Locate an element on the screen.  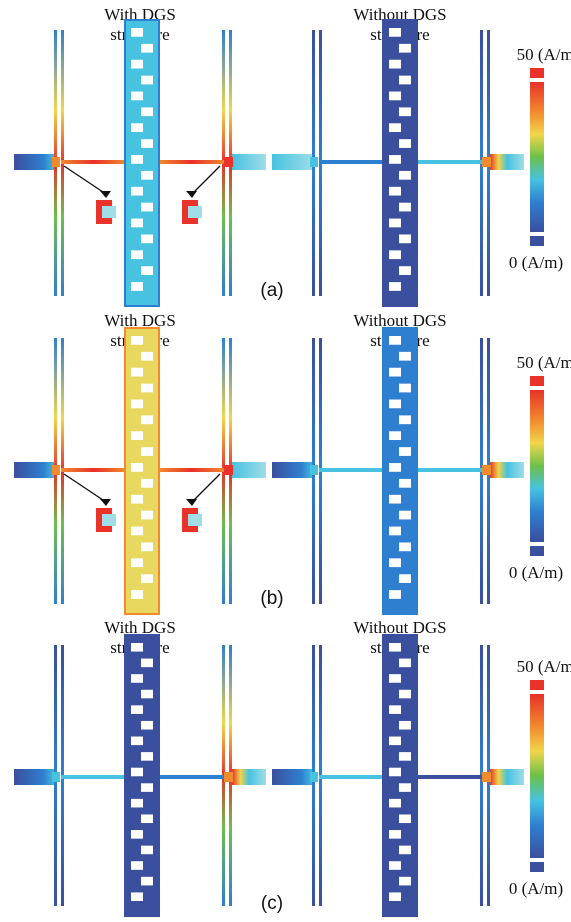
right-title-line1: Without DGS is located at coordinates (399, 320).